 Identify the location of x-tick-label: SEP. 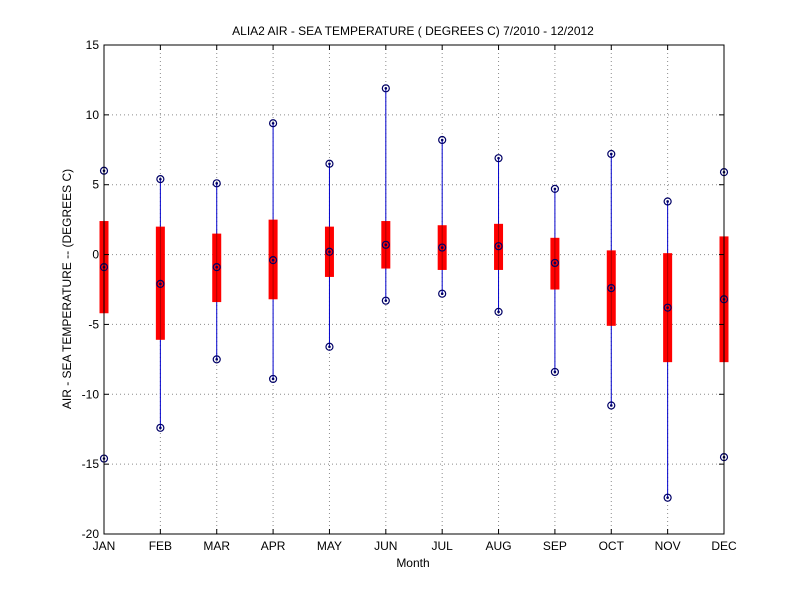
(555, 546).